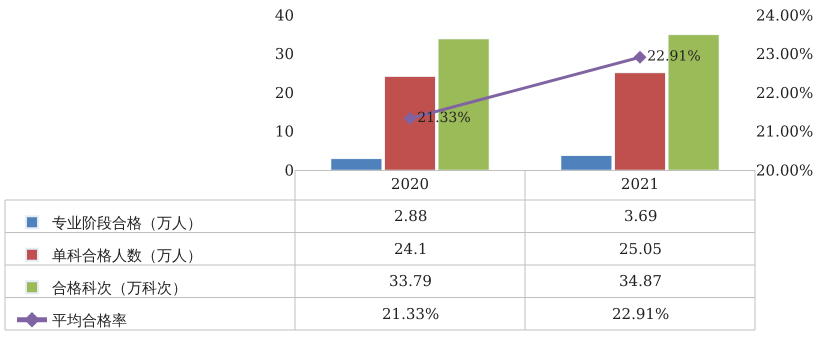  I want to click on y2-tick-label: 21.00%, so click(785, 131).